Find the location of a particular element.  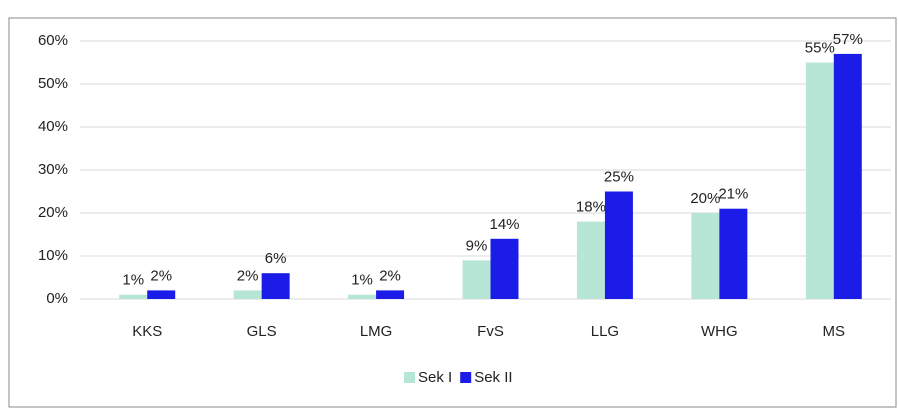

y-tick-label: 20% is located at coordinates (53, 212).